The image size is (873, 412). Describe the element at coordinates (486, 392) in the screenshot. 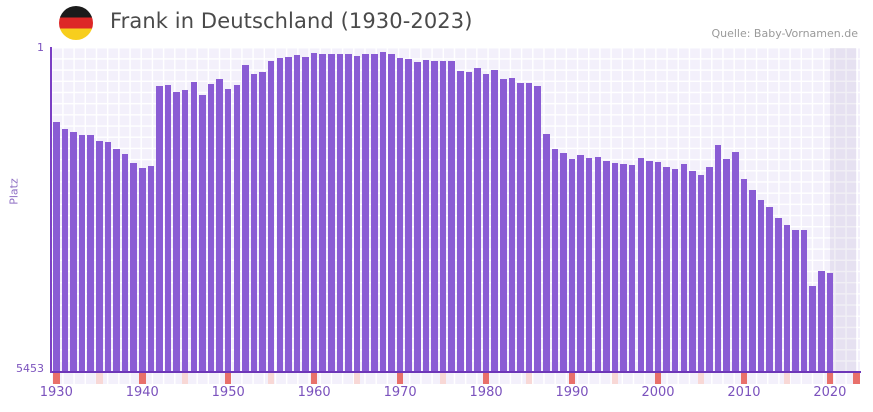

I see `x-axis-tick-label: 1980` at that location.